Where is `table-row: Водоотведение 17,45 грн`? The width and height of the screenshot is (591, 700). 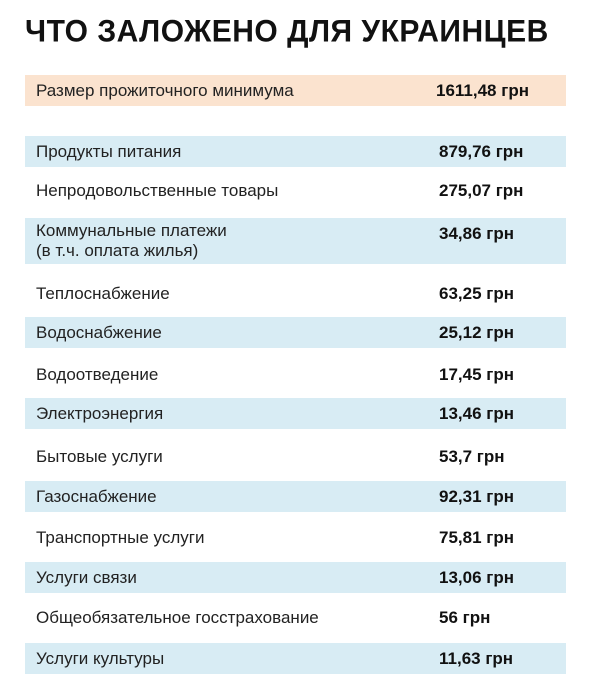
table-row: Водоотведение 17,45 грн is located at coordinates (295, 374).